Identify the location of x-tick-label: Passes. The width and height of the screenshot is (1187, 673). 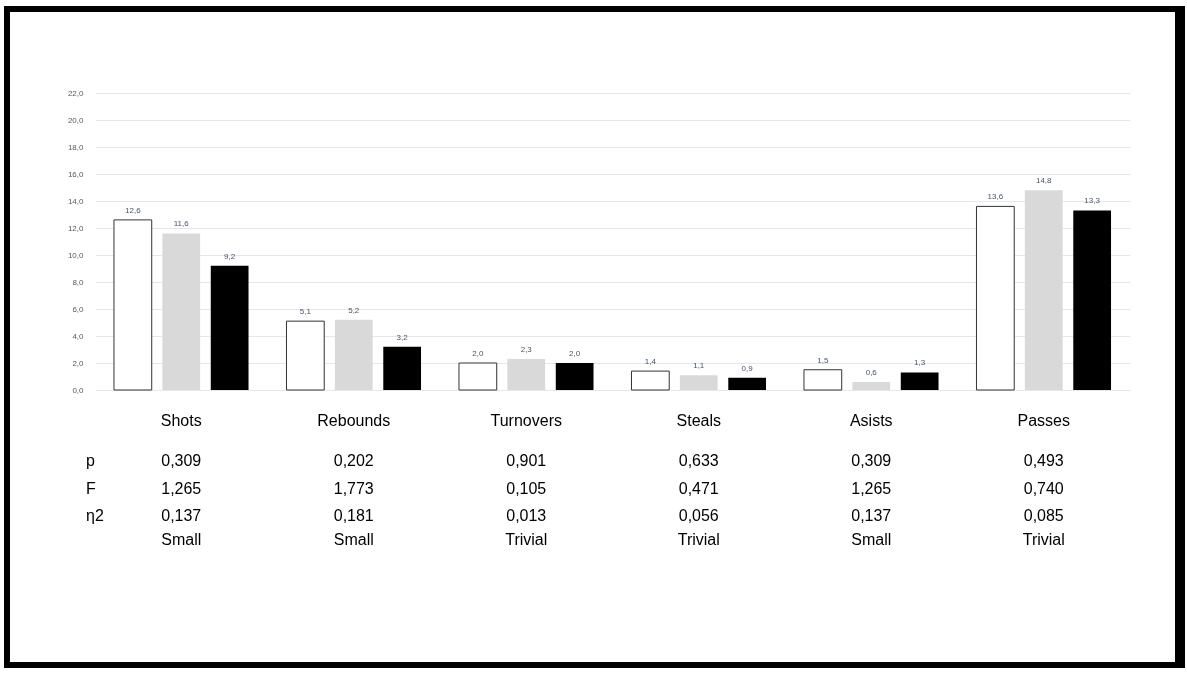
(1043, 420).